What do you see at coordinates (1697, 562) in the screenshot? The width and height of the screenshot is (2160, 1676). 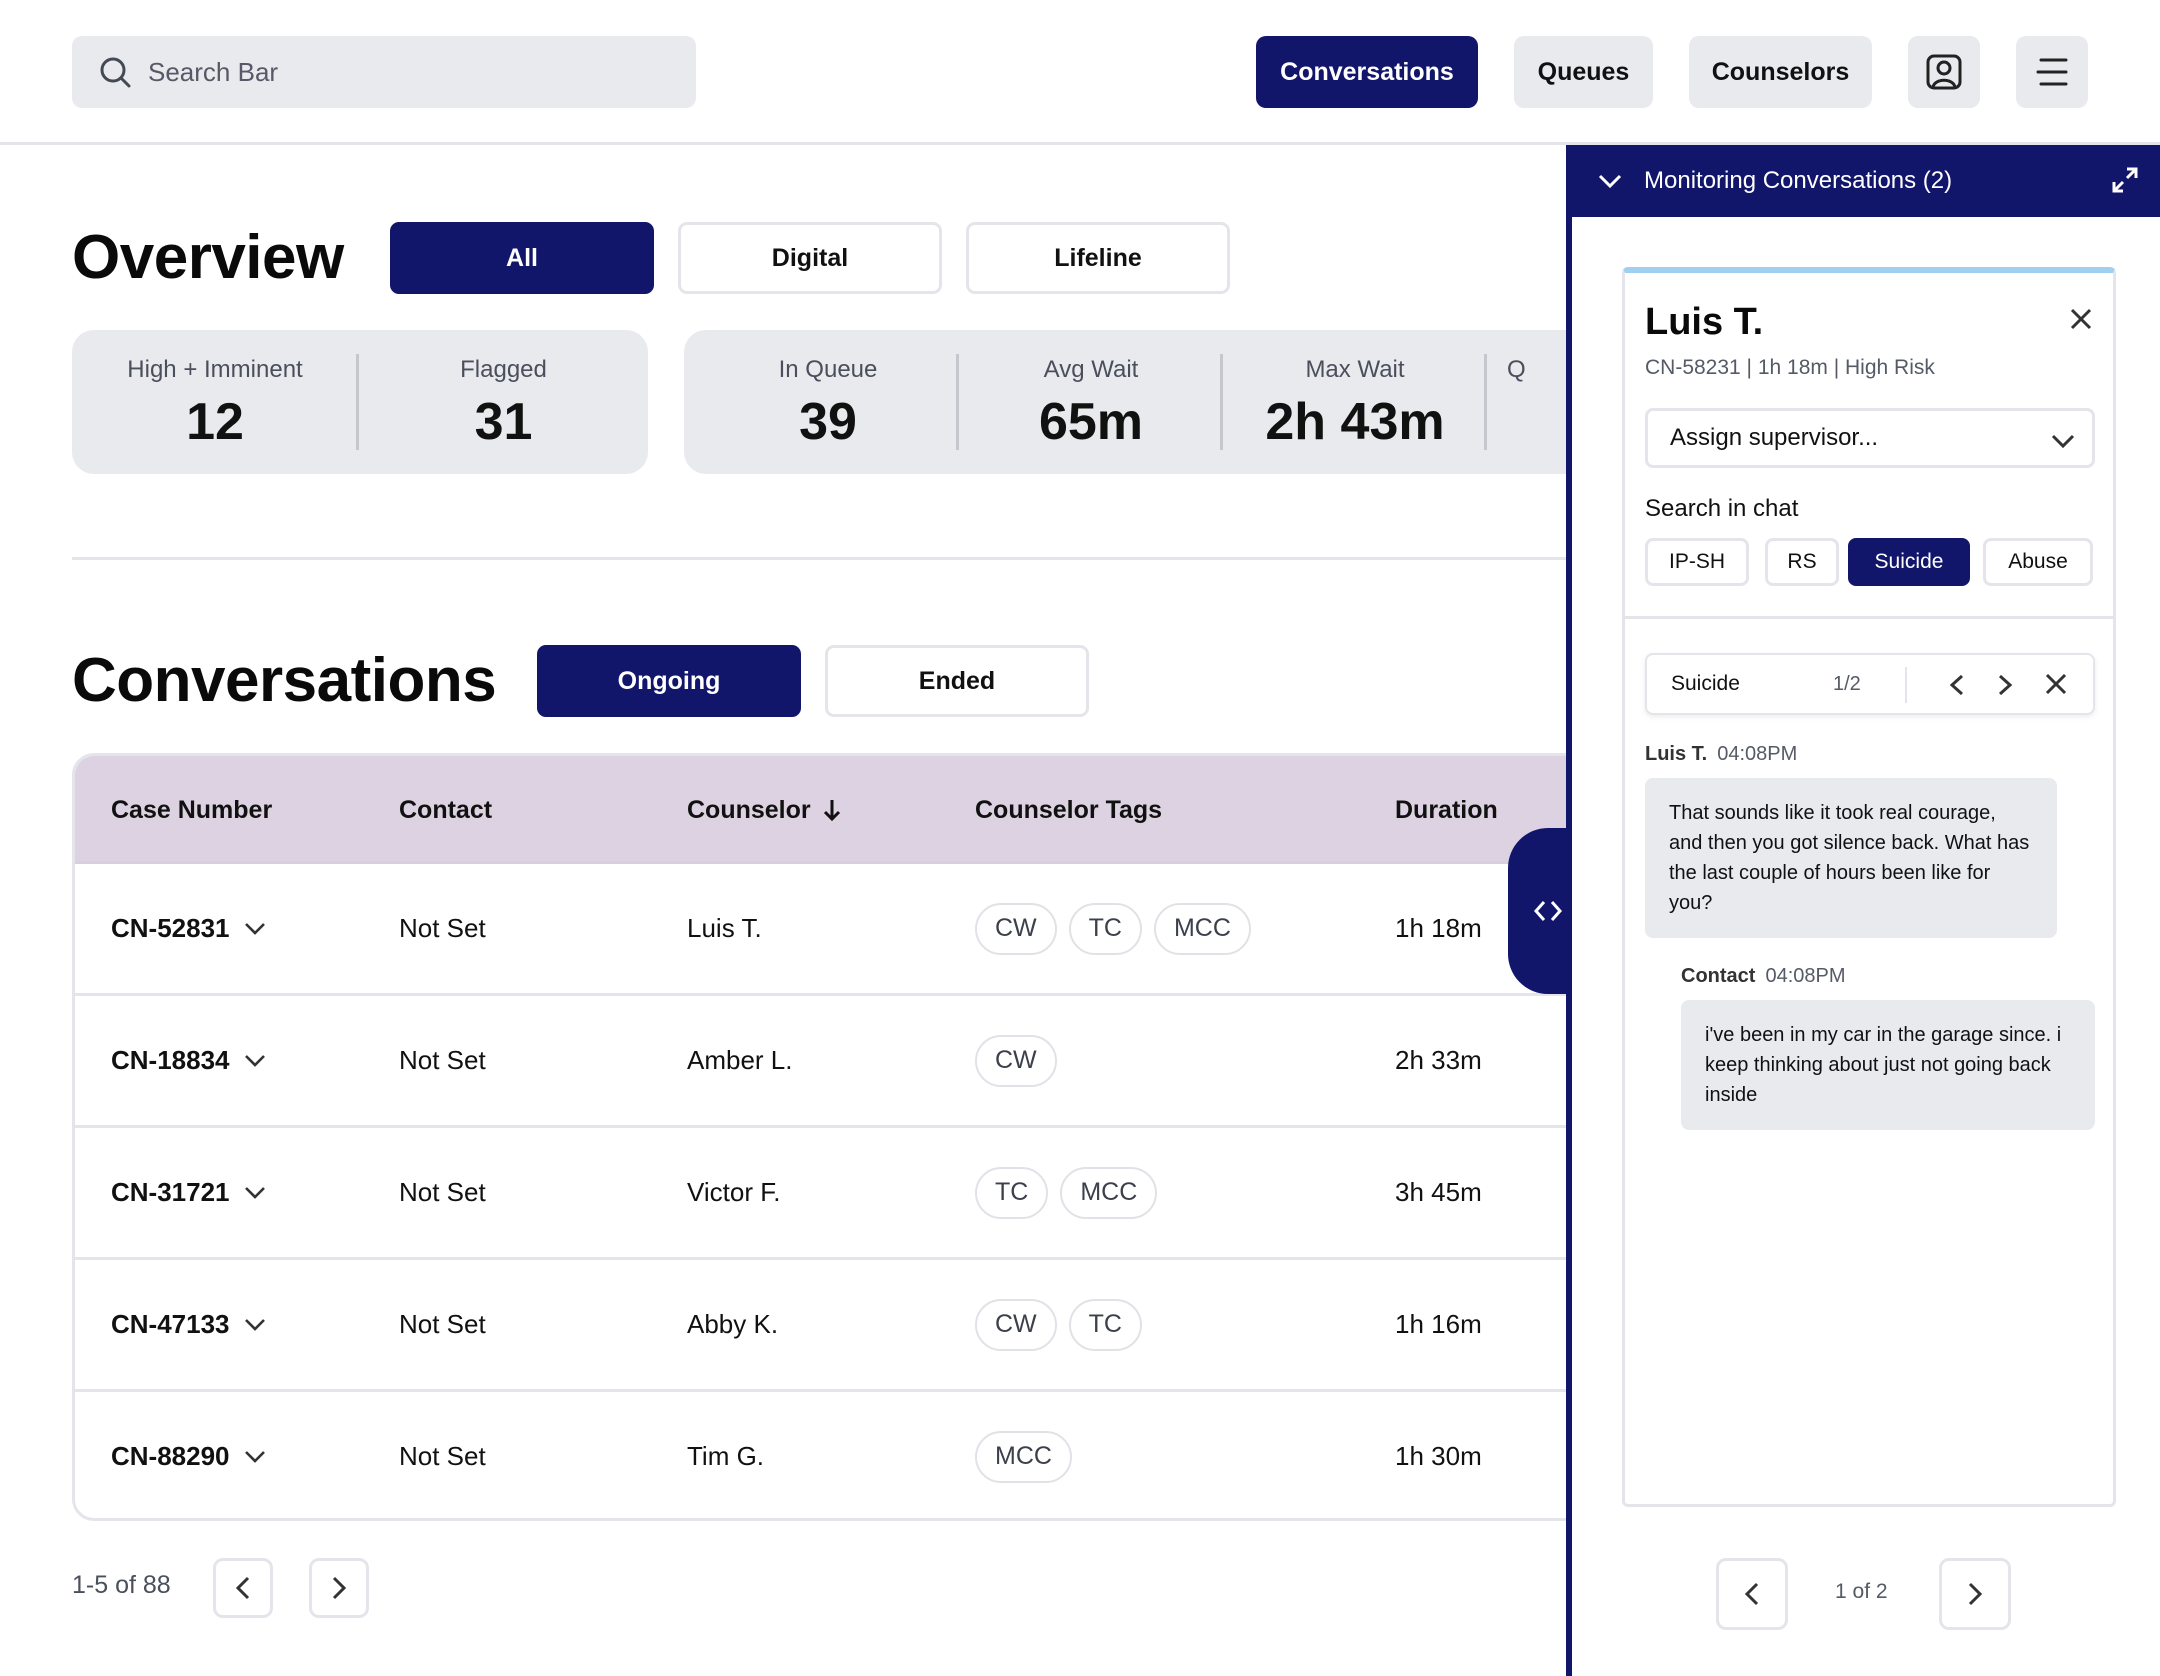 I see `keyword-chip-ip-sh: IP-SH` at bounding box center [1697, 562].